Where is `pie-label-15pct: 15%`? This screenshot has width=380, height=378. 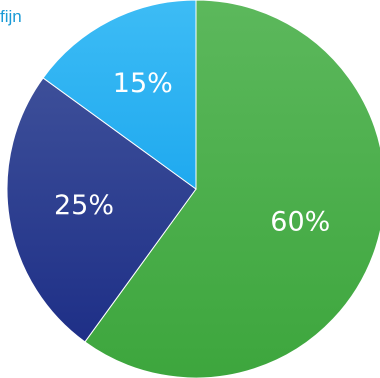 pie-label-15pct: 15% is located at coordinates (143, 83).